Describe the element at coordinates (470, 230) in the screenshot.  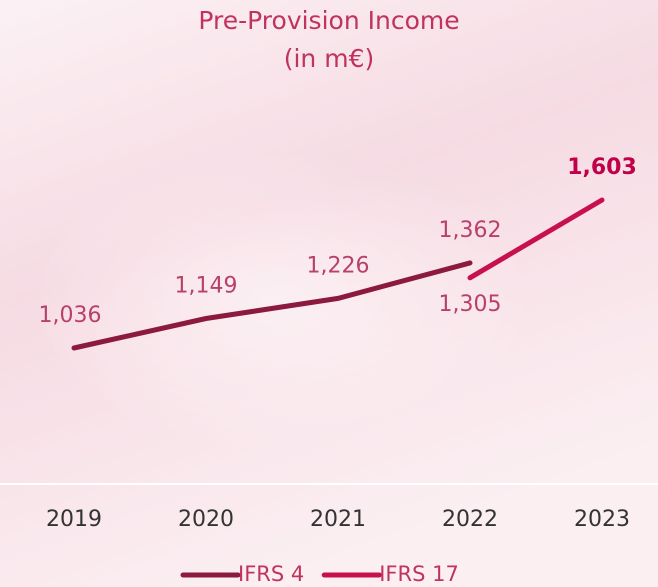
I see `value-label: 1,362` at that location.